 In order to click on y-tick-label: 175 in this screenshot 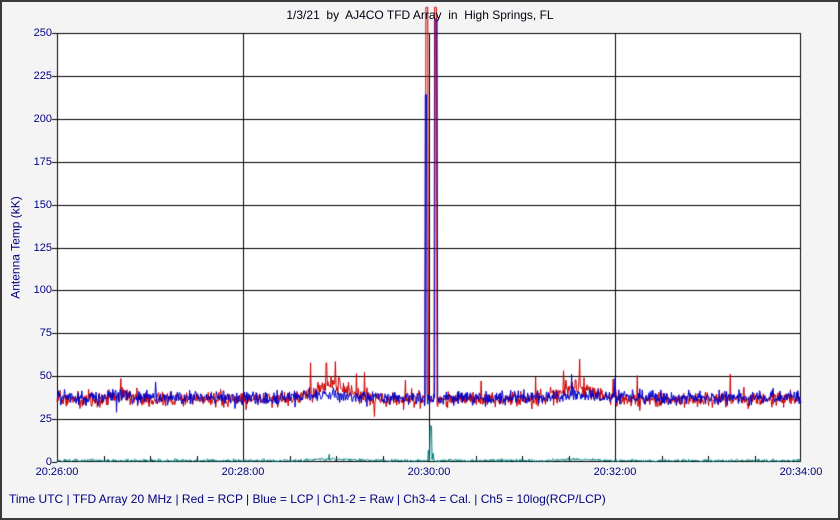, I will do `click(42, 161)`.